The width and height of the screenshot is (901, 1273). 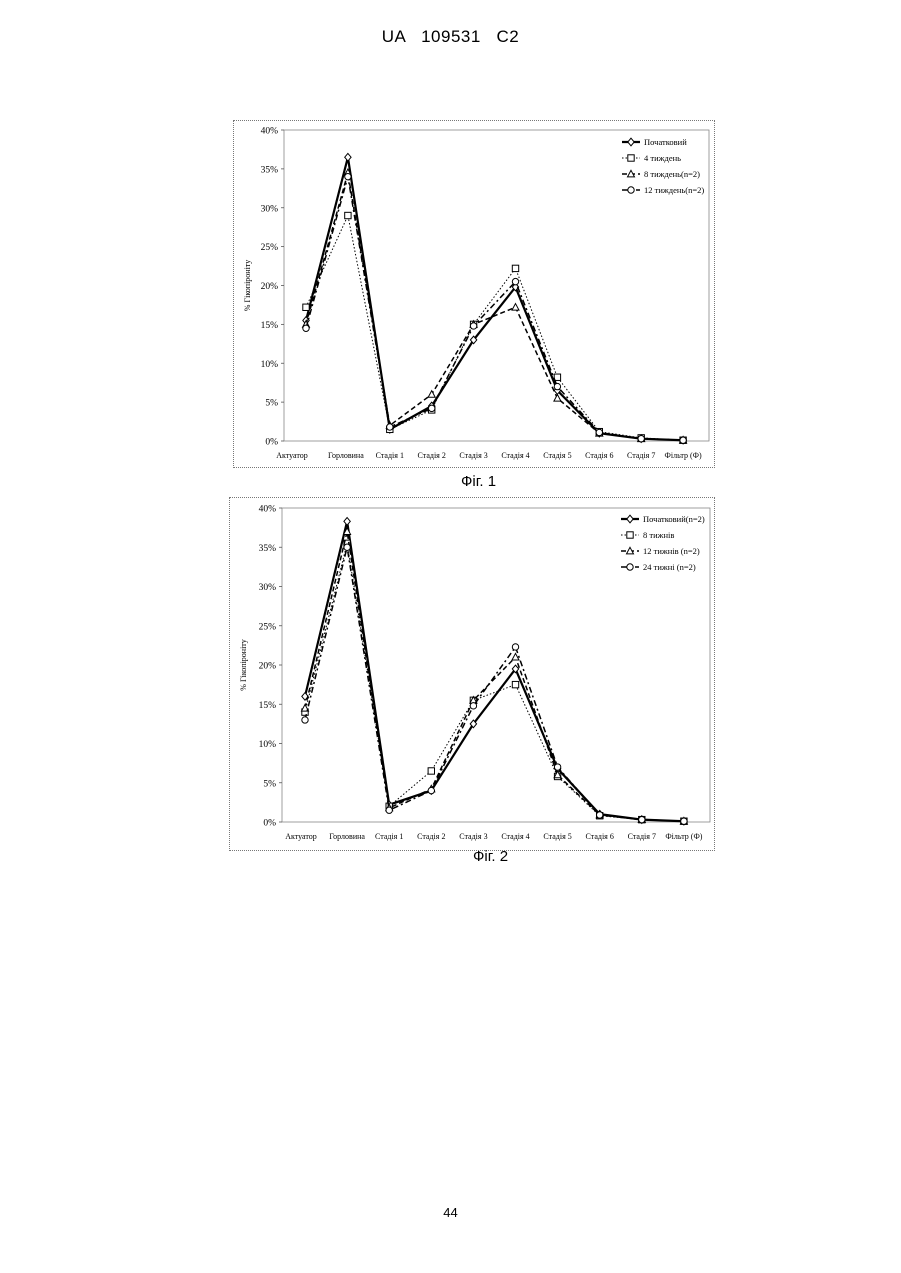 What do you see at coordinates (662, 158) in the screenshot?
I see `legend-label: 4 тиждень` at bounding box center [662, 158].